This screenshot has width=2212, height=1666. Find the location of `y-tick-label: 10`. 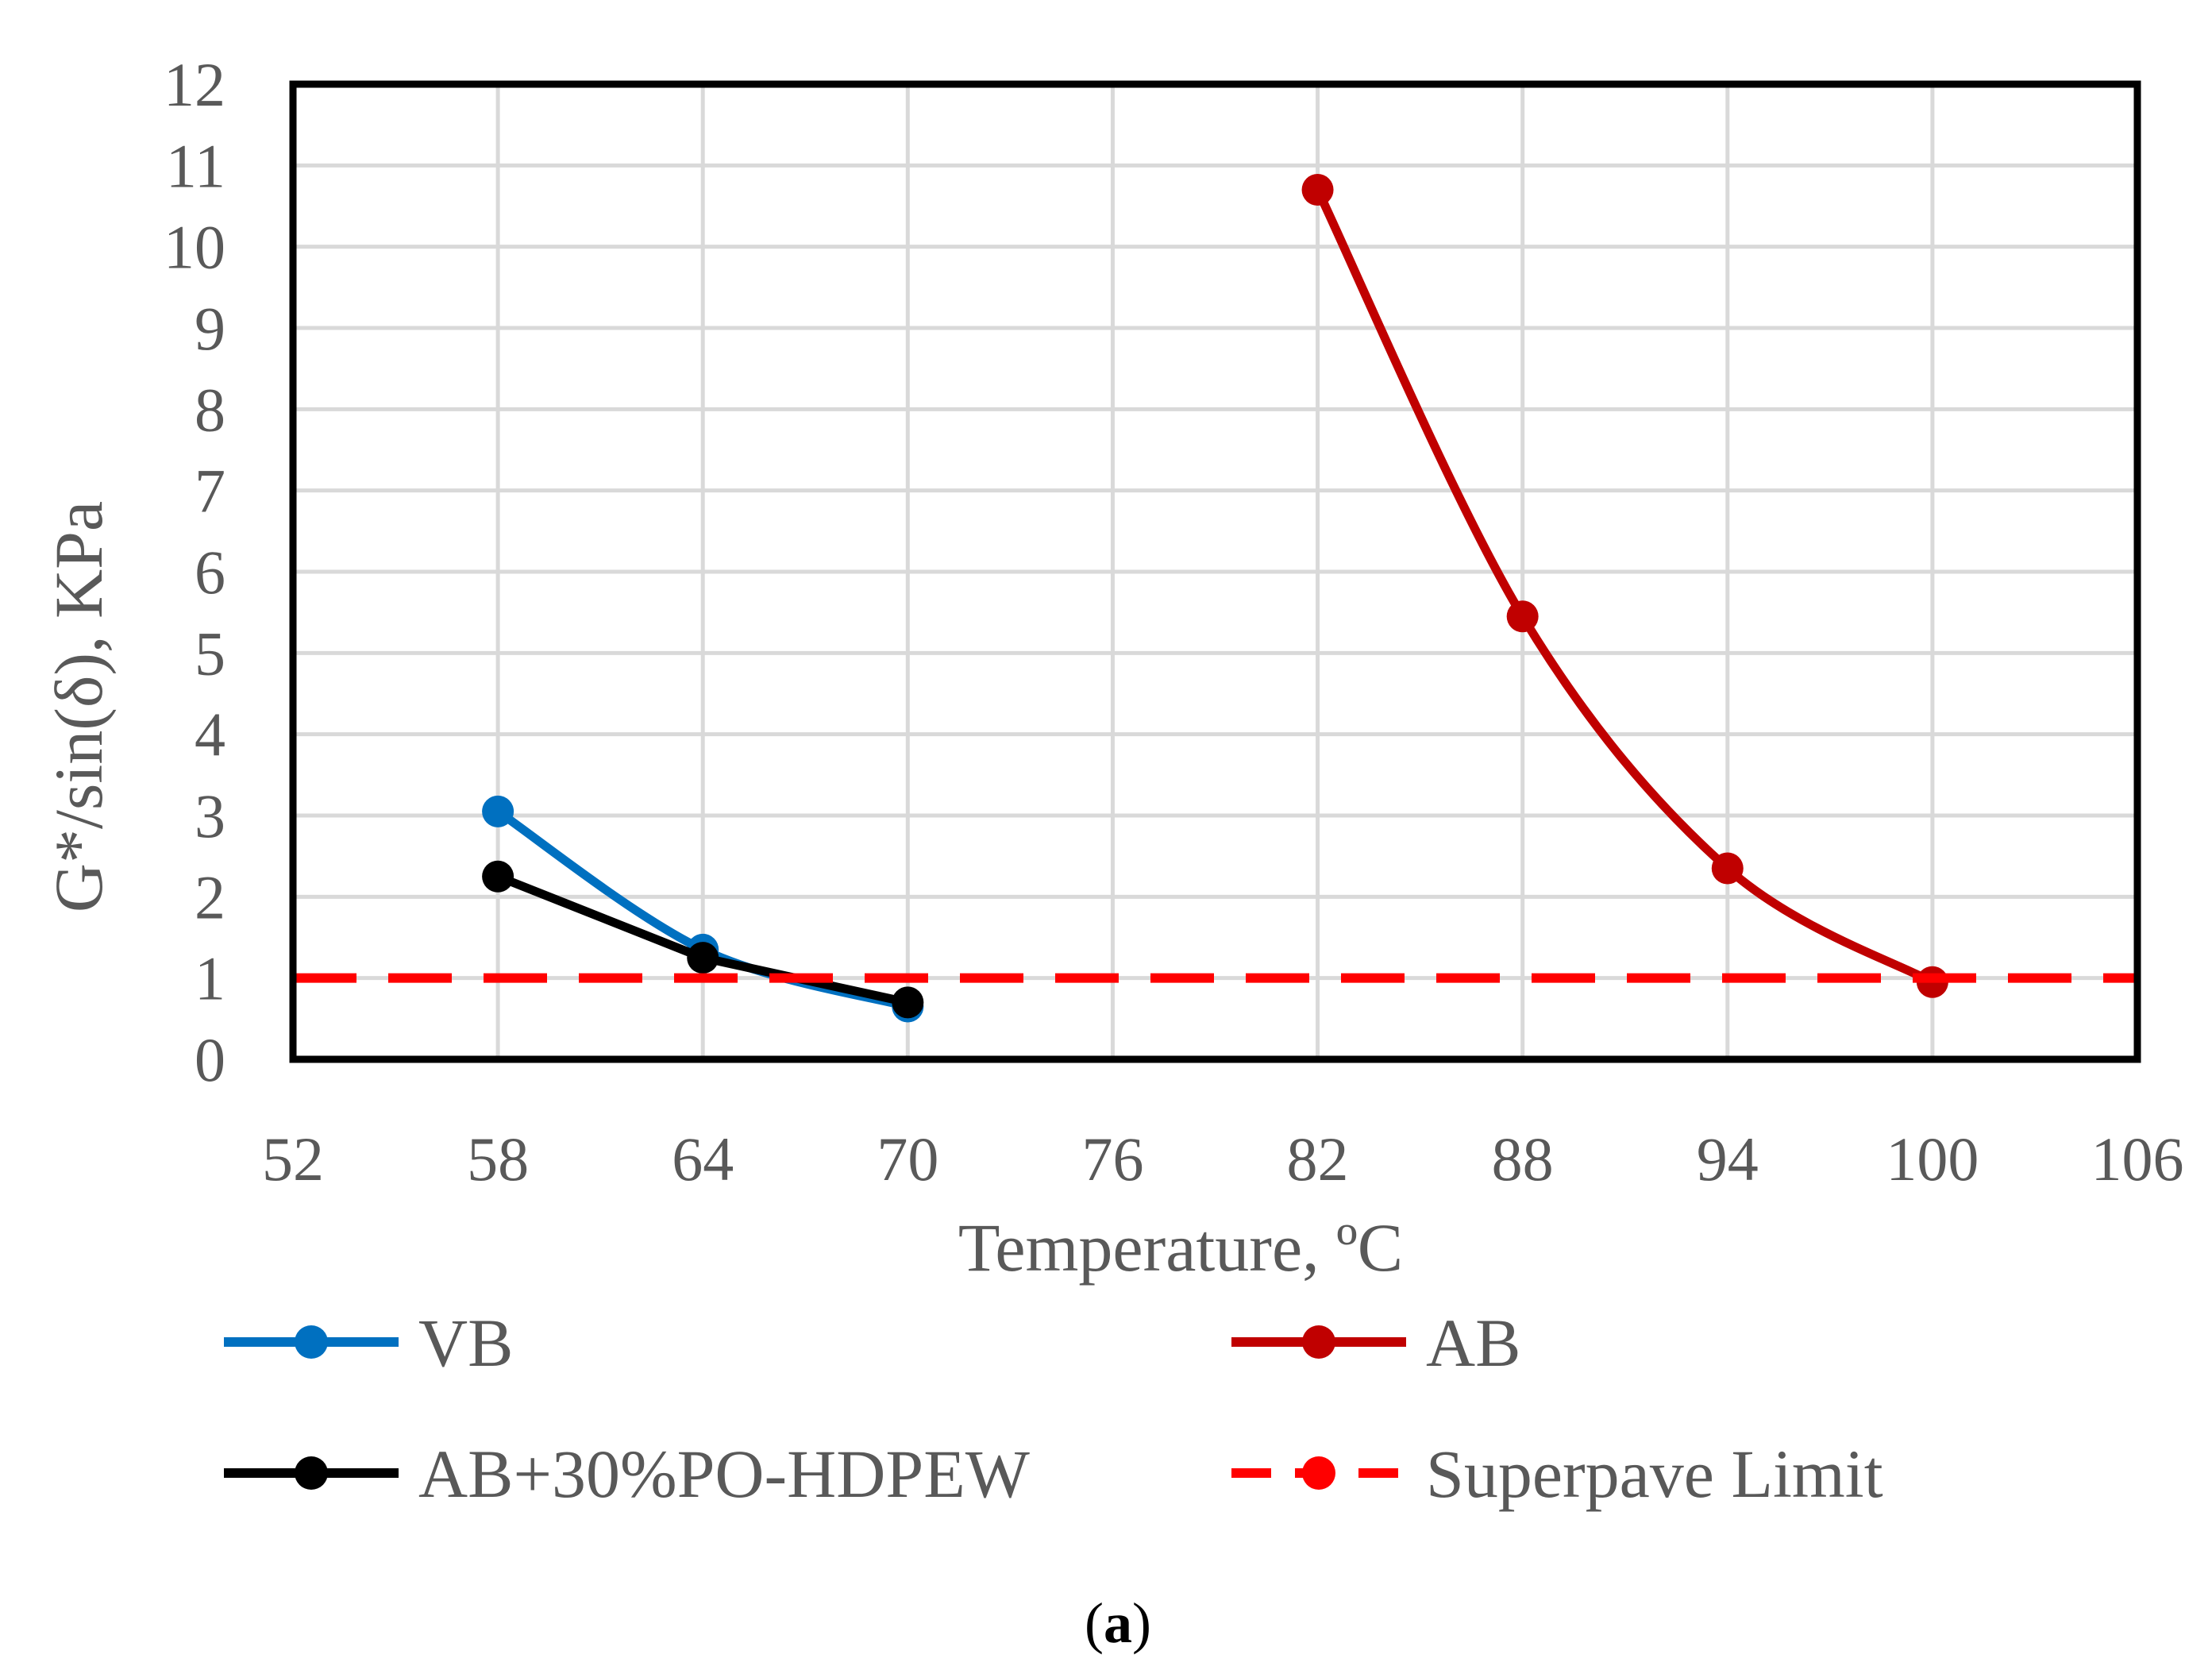

y-tick-label: 10 is located at coordinates (195, 247).